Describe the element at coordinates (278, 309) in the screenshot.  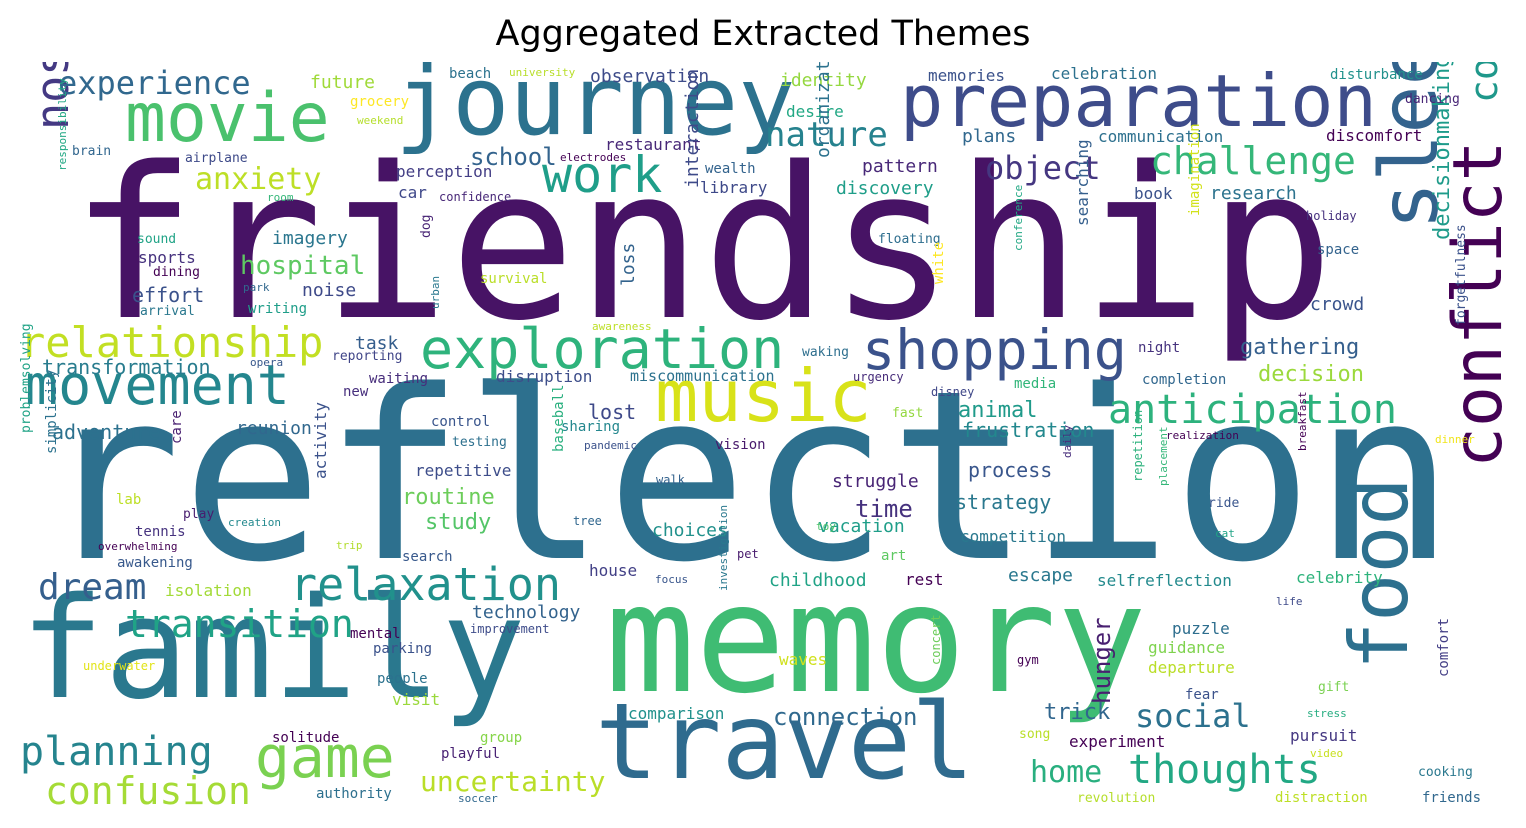
I see `word-writing: writing` at that location.